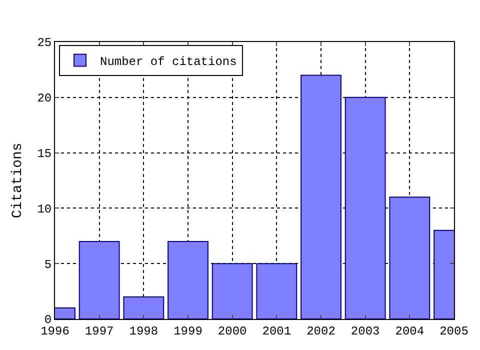 The image size is (480, 350). Describe the element at coordinates (321, 331) in the screenshot. I see `x-tick-label: 2002` at that location.